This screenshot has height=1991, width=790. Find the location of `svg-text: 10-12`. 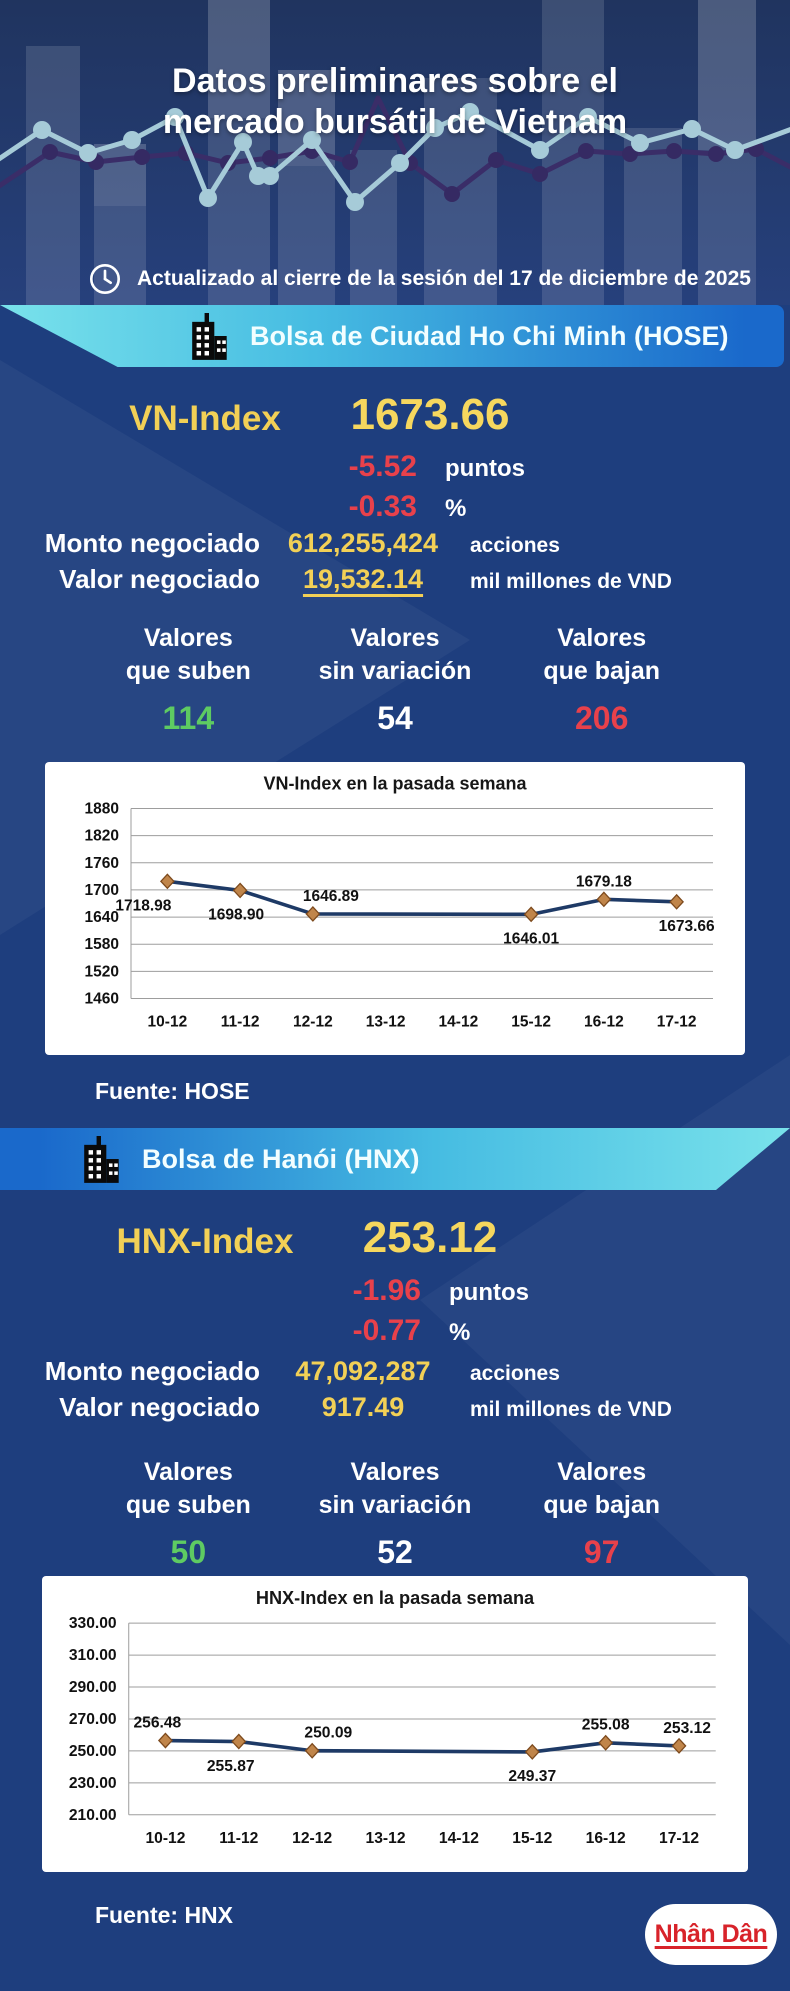

svg-text: 10-12 is located at coordinates (168, 1022).